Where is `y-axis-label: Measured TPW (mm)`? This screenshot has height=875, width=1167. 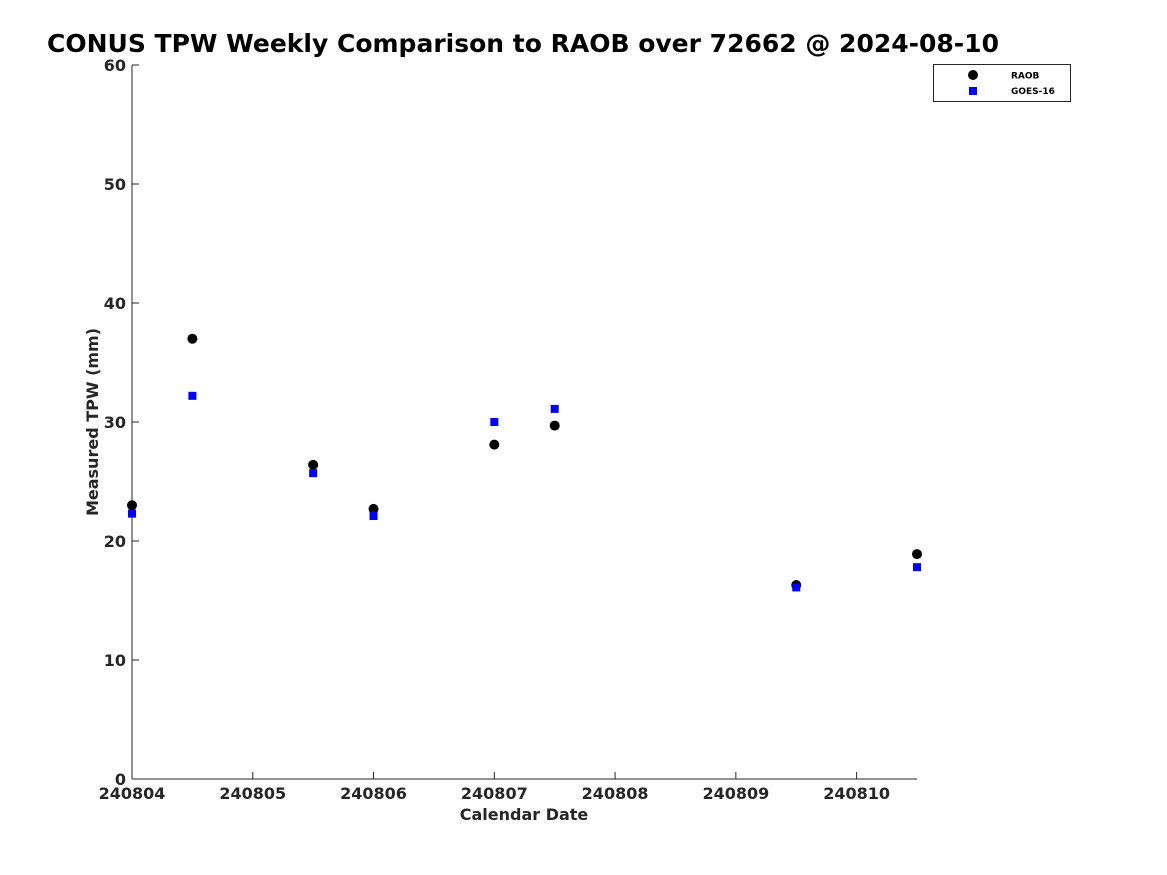 y-axis-label: Measured TPW (mm) is located at coordinates (92, 422).